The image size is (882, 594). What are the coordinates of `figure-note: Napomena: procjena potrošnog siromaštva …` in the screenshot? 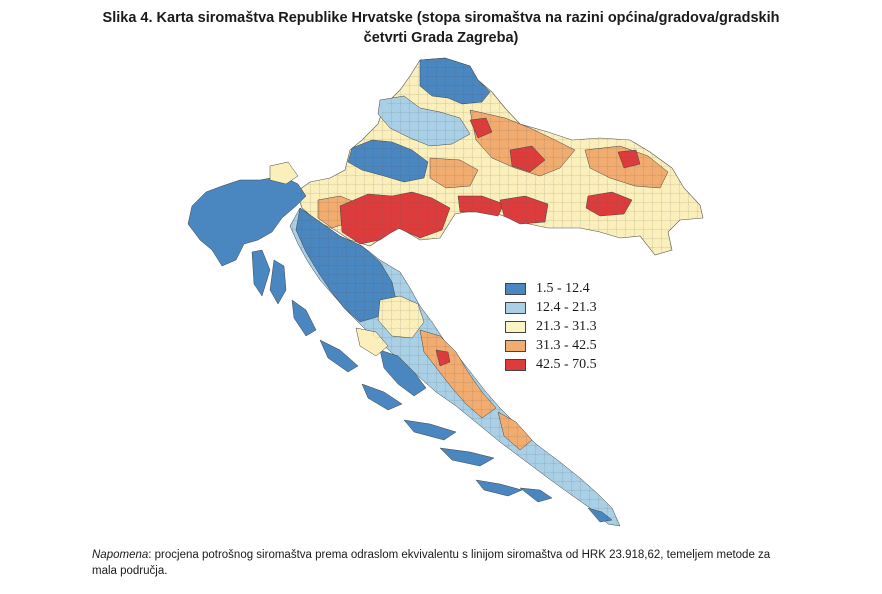 It's located at (442, 563).